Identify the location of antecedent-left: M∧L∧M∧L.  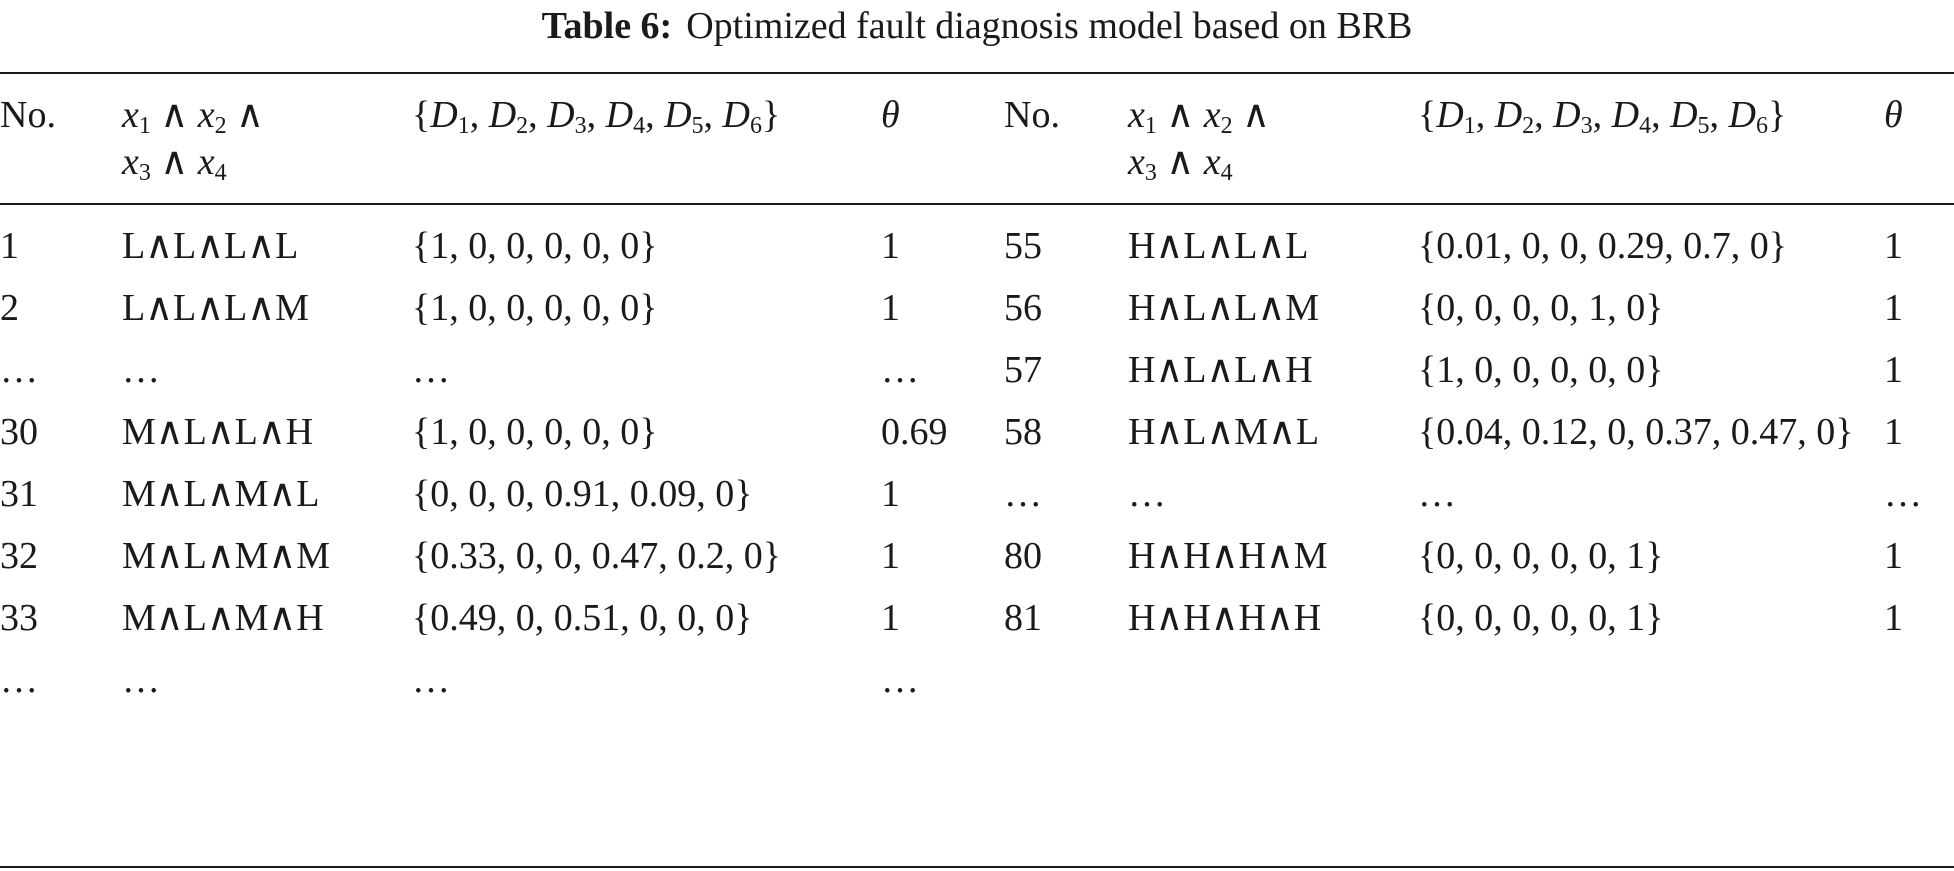
(221, 494).